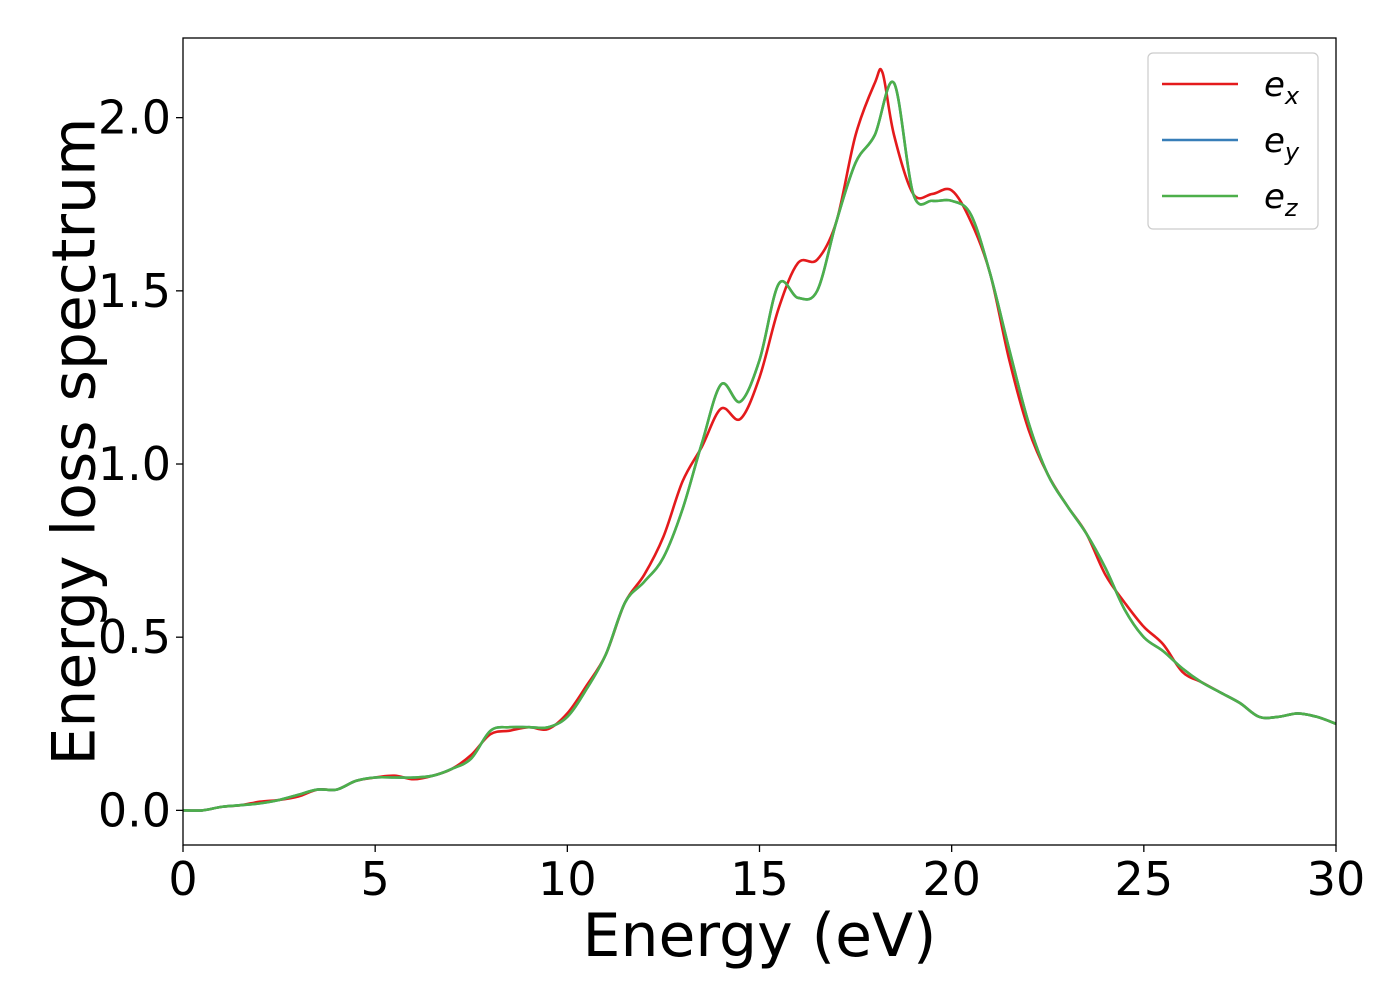 This screenshot has width=1400, height=1000. I want to click on legend-label-e-y: ey, so click(1282, 143).